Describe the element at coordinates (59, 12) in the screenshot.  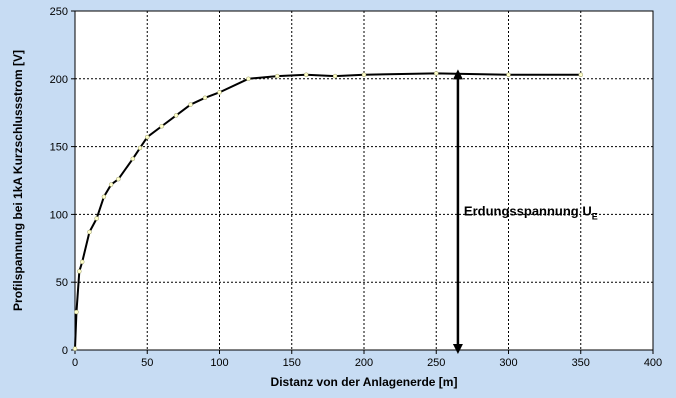
I see `y-tick-label: 250` at that location.